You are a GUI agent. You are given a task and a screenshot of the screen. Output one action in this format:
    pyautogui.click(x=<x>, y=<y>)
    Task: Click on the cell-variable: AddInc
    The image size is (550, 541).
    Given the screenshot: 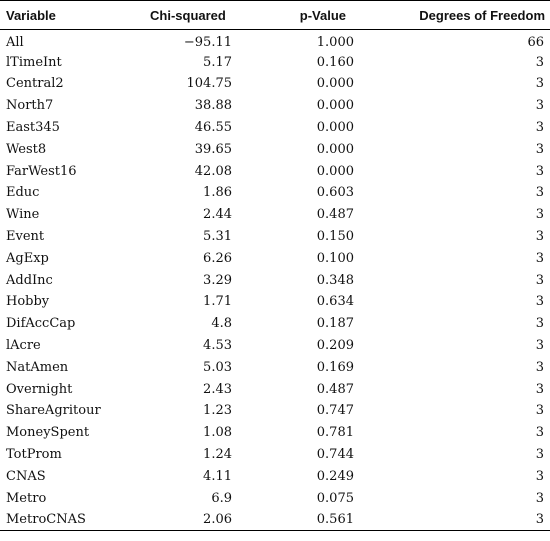 What is the action you would take?
    pyautogui.click(x=29, y=280)
    